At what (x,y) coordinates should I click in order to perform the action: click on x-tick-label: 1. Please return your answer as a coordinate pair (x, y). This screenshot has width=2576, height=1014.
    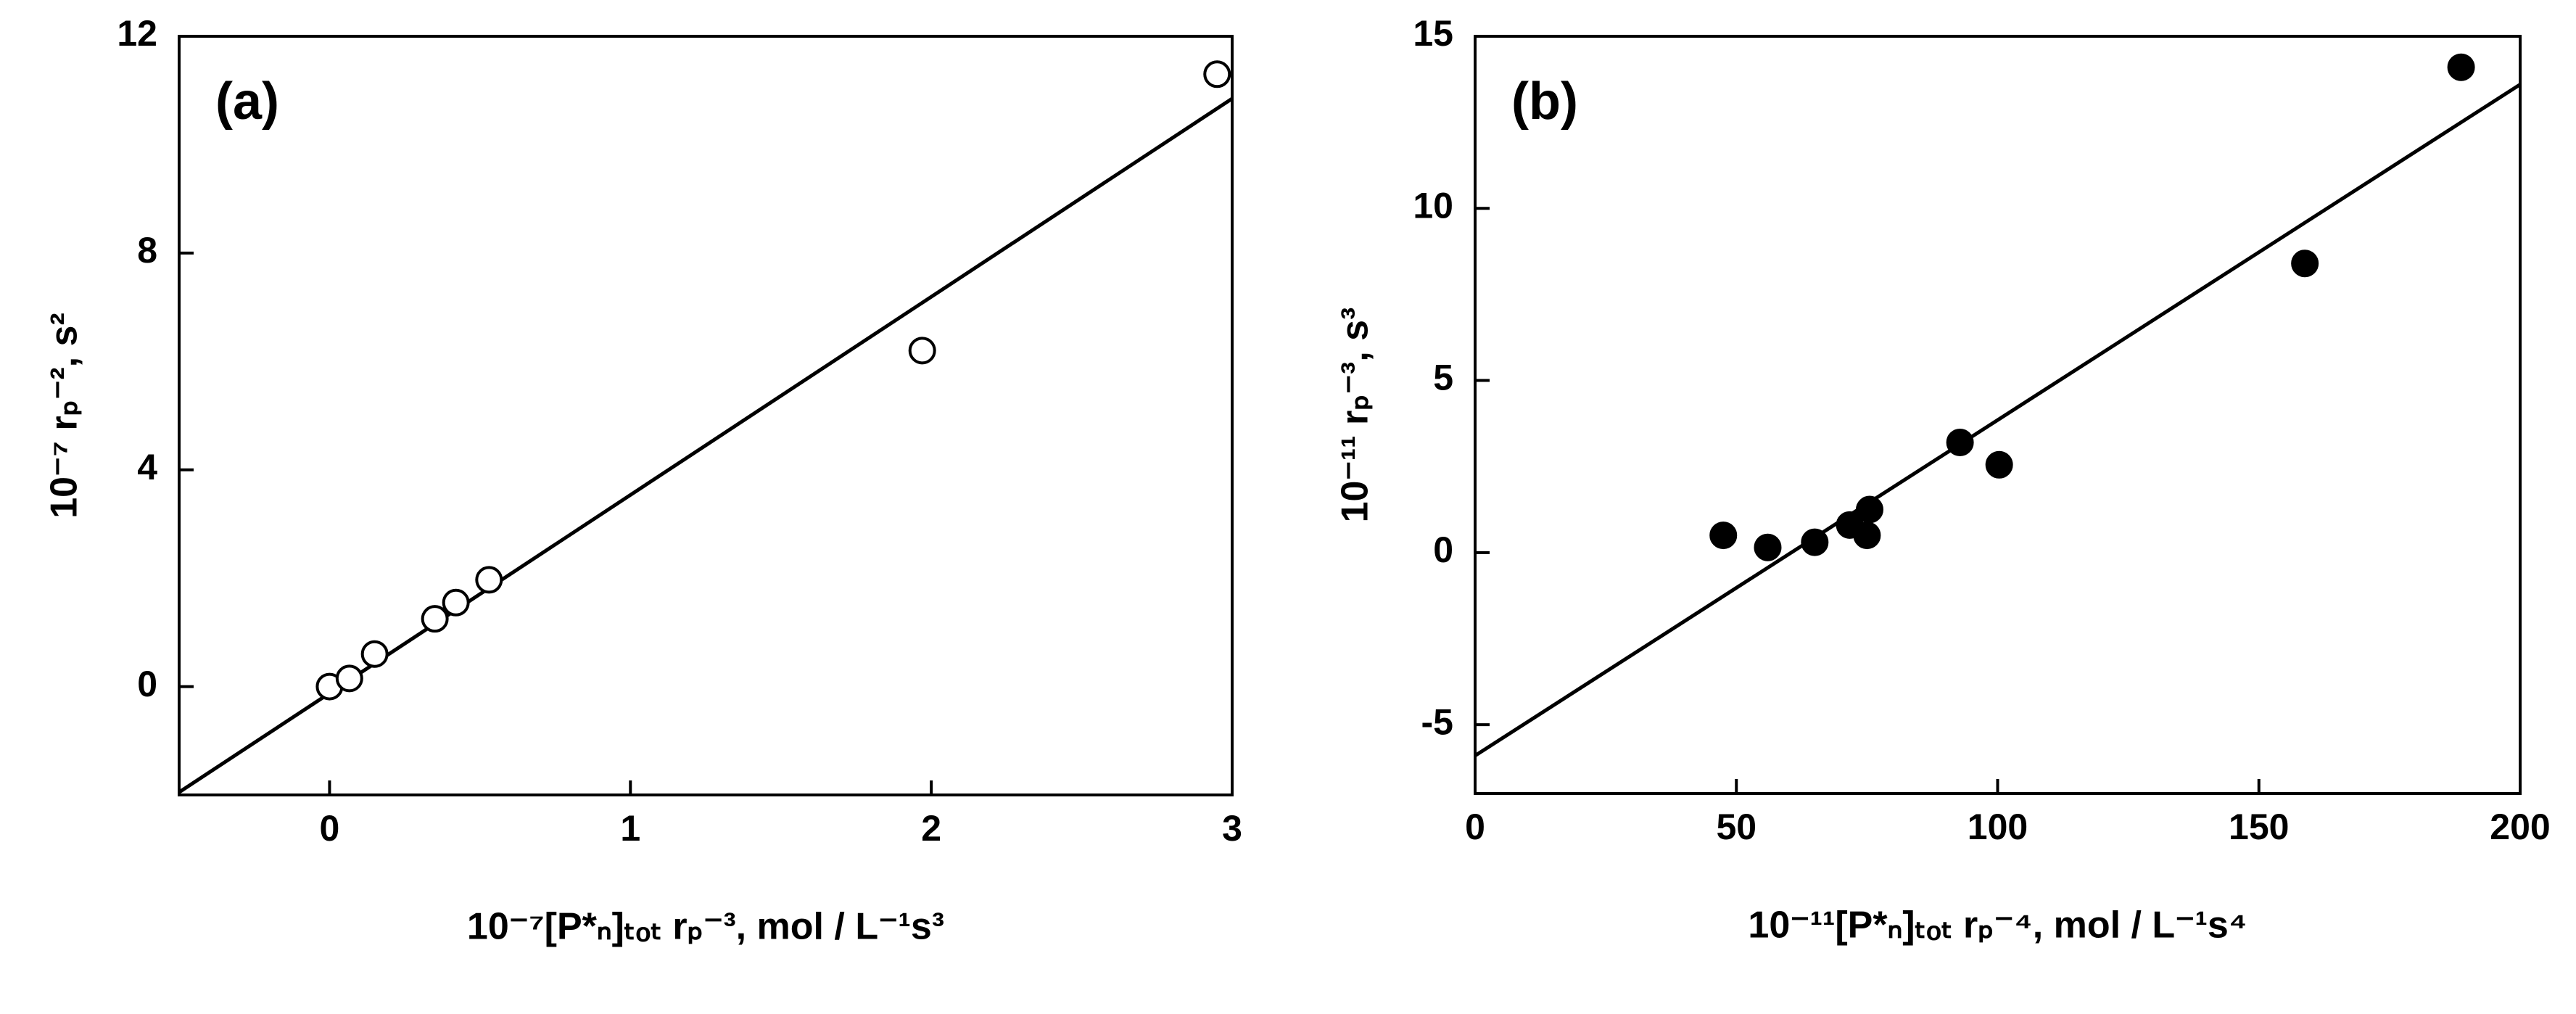
    Looking at the image, I should click on (630, 828).